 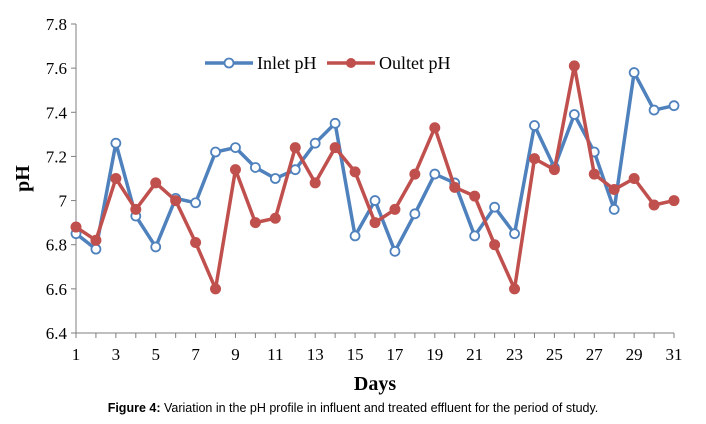 What do you see at coordinates (155, 354) in the screenshot?
I see `x-tick-label: 5` at bounding box center [155, 354].